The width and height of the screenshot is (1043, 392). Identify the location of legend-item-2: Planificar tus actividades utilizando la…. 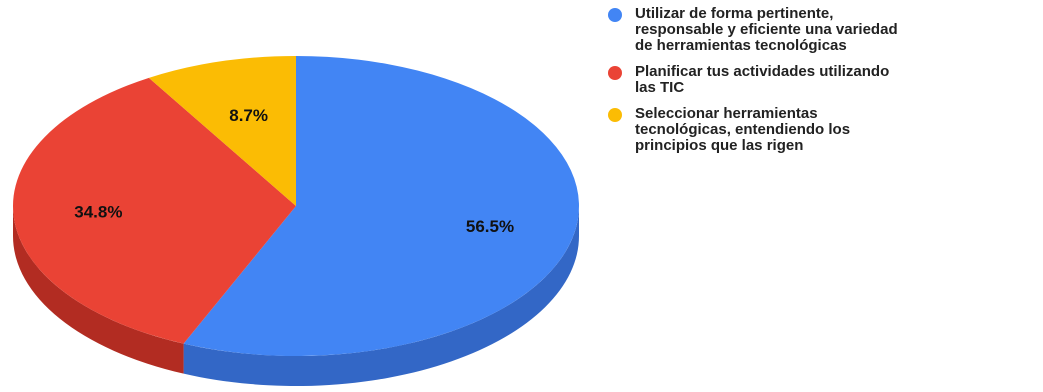
(823, 80).